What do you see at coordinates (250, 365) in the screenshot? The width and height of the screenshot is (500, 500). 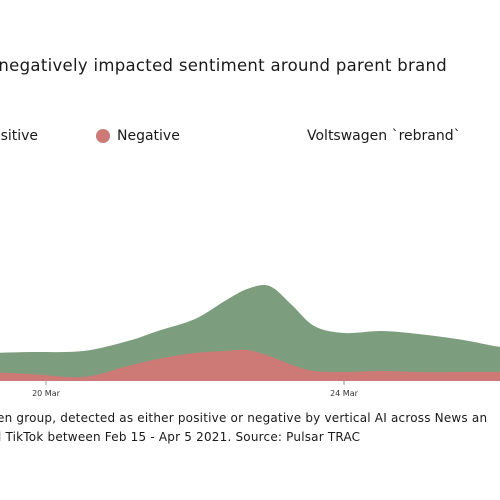 I see `area-series-negative` at bounding box center [250, 365].